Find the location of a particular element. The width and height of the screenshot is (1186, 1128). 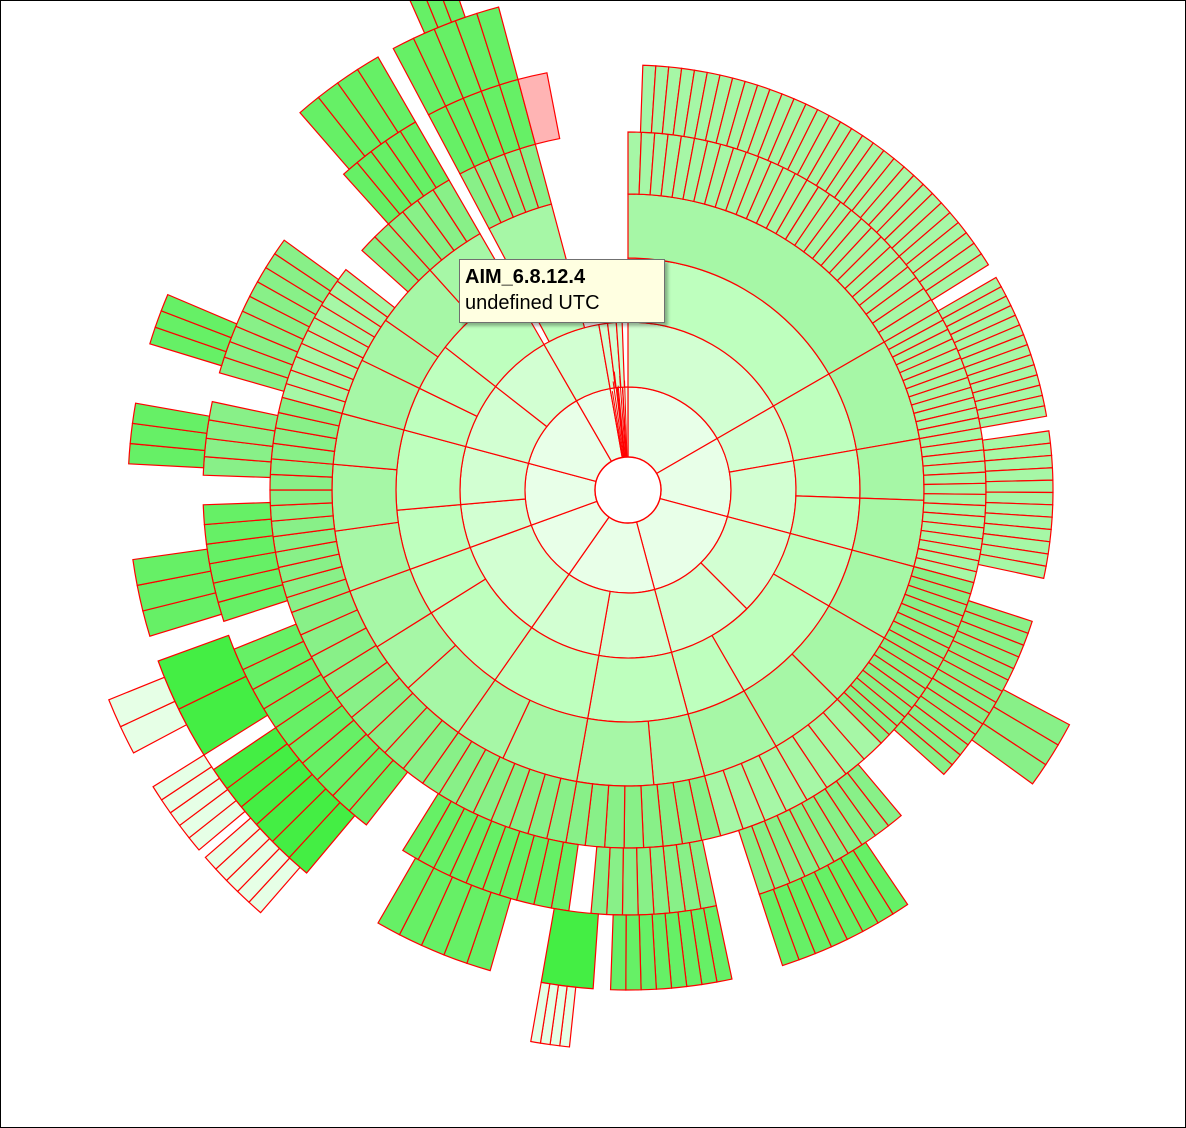

sunburst-center is located at coordinates (628, 490).